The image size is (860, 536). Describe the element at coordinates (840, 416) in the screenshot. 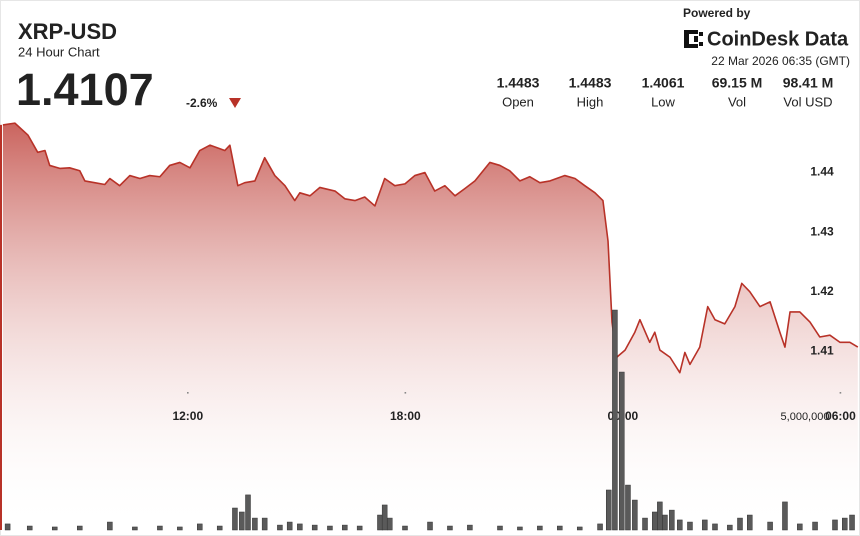

I see `x-tick-label: 06:00` at that location.